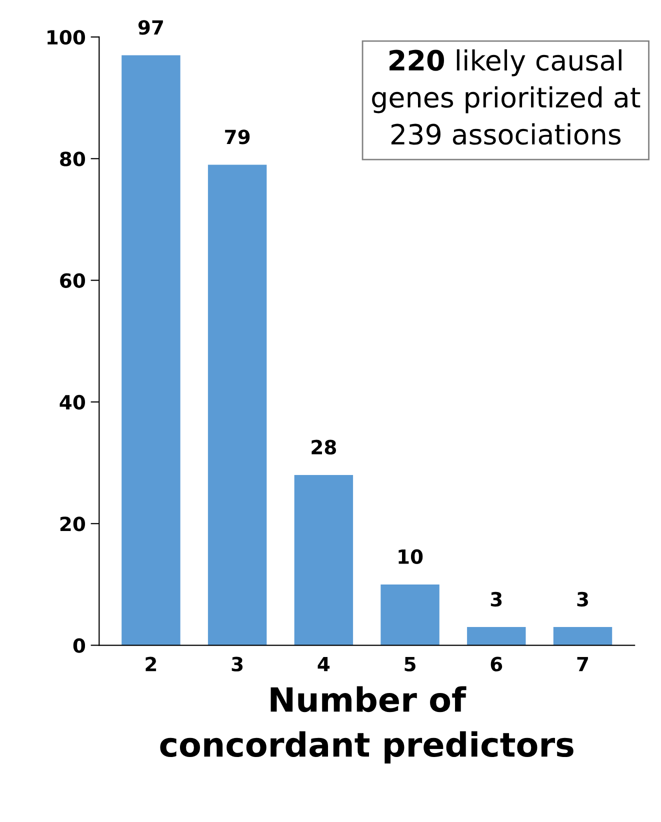 The height and width of the screenshot is (822, 661). What do you see at coordinates (582, 664) in the screenshot?
I see `x-tick-label: 7` at bounding box center [582, 664].